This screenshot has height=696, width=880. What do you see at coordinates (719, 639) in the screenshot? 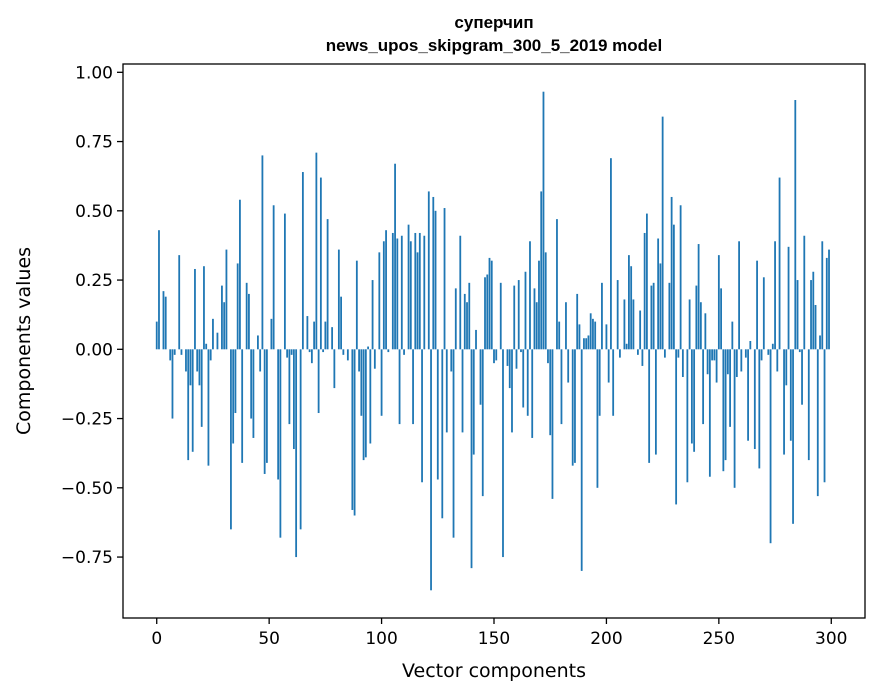
I see `x-tick-label: 250` at bounding box center [719, 639].